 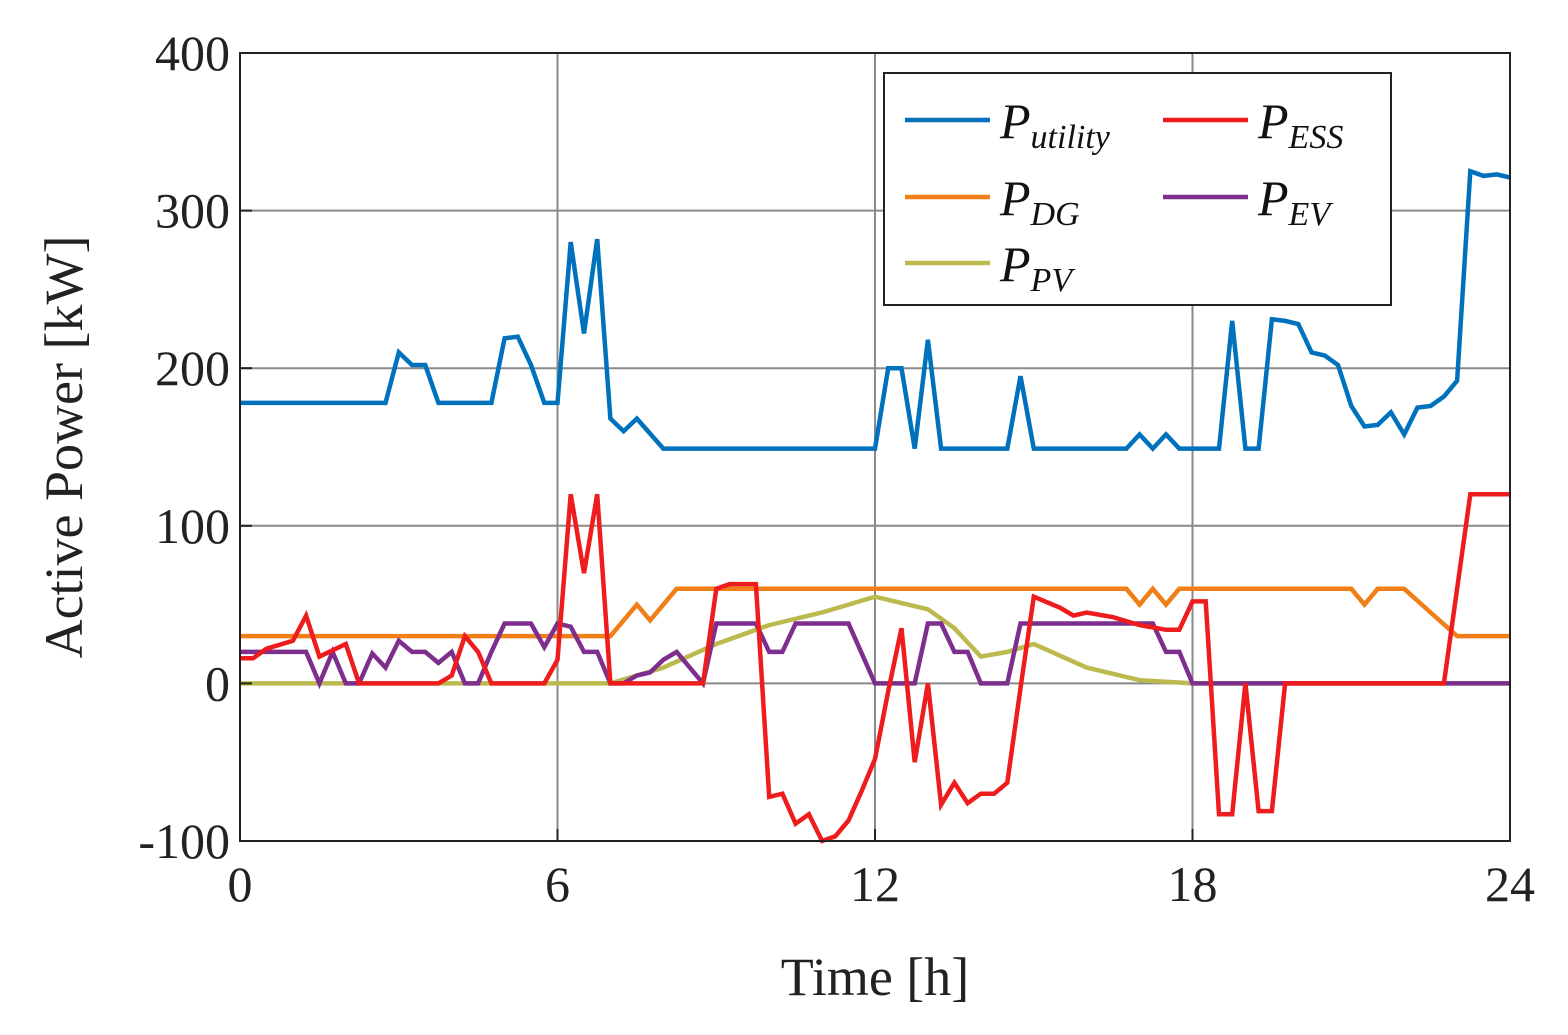 I want to click on series-line-DG, so click(x=875, y=612).